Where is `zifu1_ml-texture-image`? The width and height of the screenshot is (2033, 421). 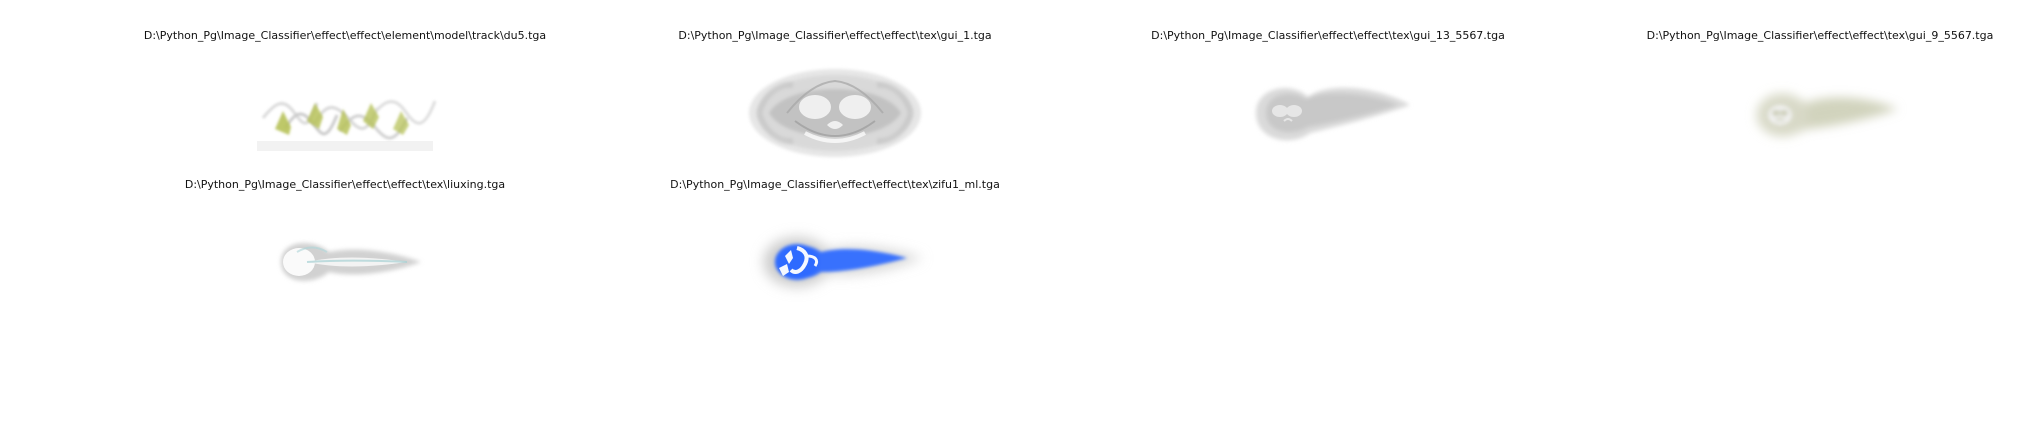
zifu1_ml-texture-image is located at coordinates (835, 262).